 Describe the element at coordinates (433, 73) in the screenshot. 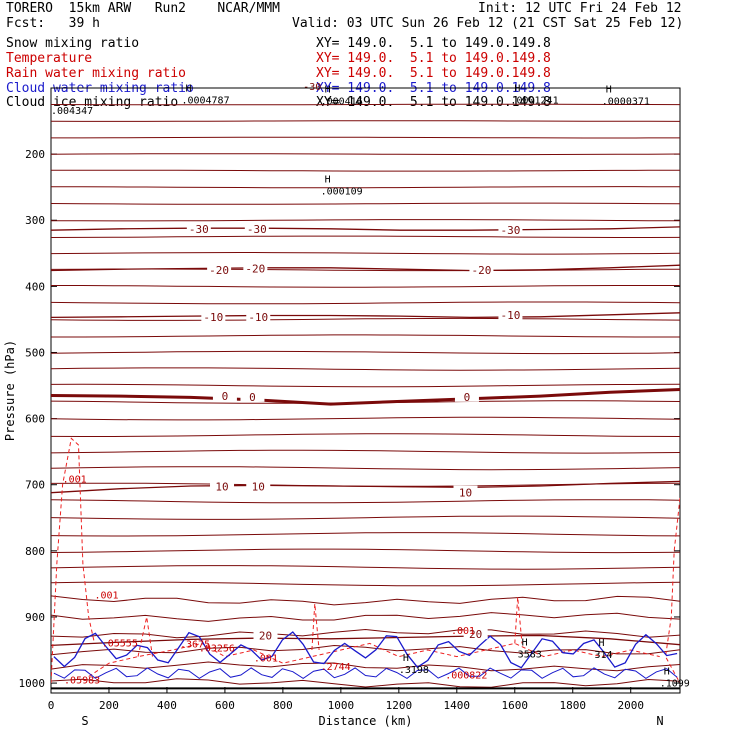

I see `xy-line-rain: XY= 149.0. 5.1 to 149.0.149.8` at that location.